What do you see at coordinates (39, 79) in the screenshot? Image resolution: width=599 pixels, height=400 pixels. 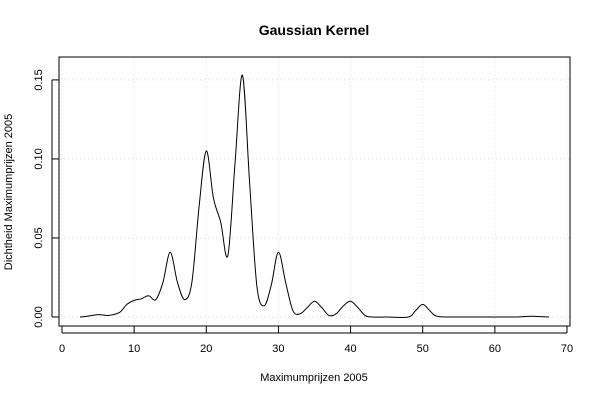 I see `y-tick-label: 0.15` at bounding box center [39, 79].